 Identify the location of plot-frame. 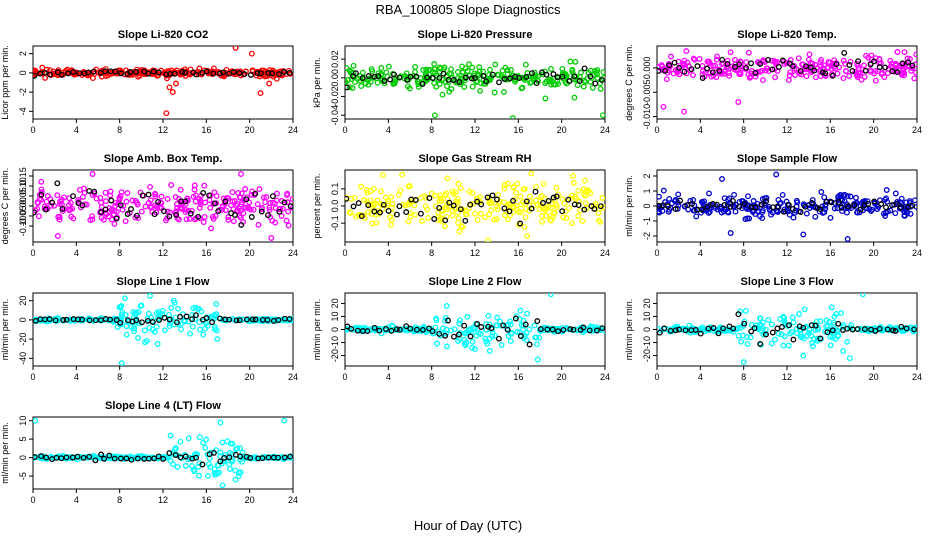
(163, 453).